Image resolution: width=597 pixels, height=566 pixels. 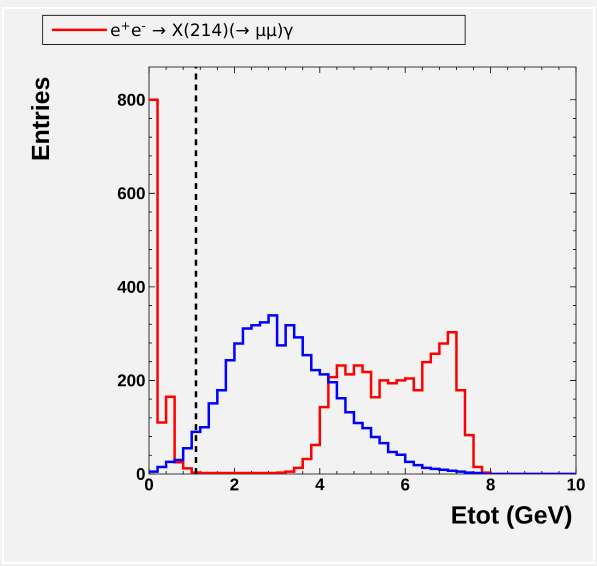 I want to click on x-axis-title: Etot (GeV), so click(x=512, y=517).